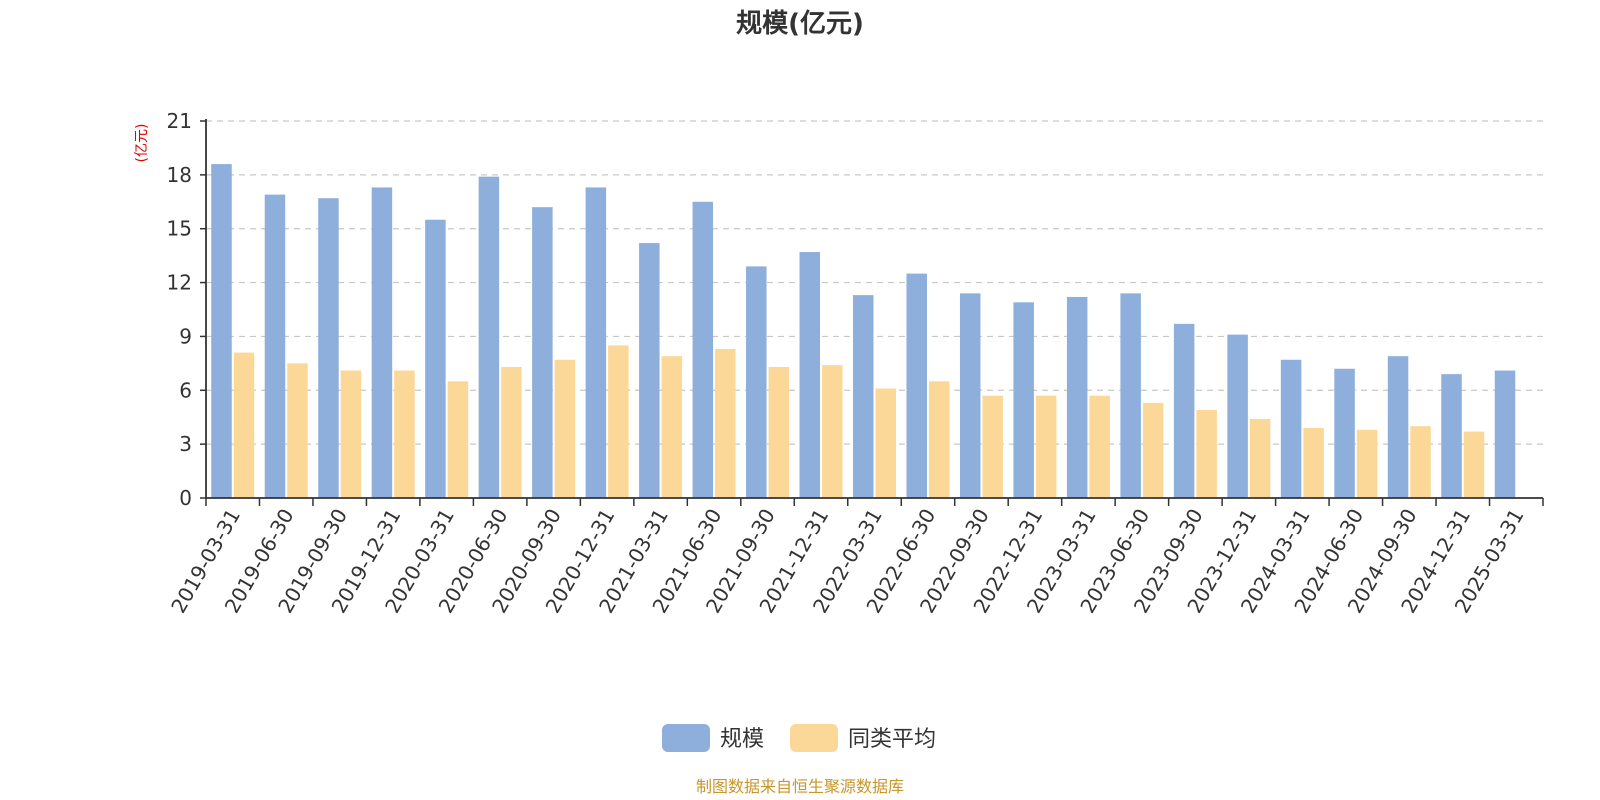 The image size is (1600, 800). I want to click on y-tick-label: 9, so click(185, 336).